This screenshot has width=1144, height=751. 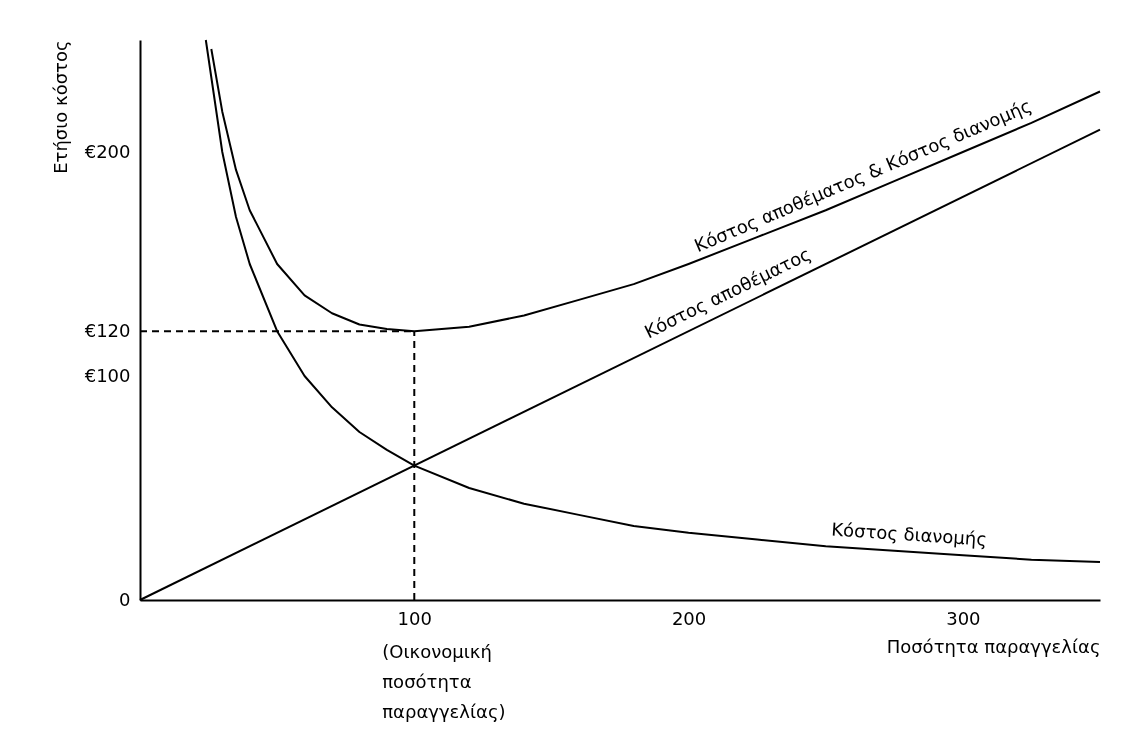 I want to click on y-tick-label: 0, so click(x=125, y=599).